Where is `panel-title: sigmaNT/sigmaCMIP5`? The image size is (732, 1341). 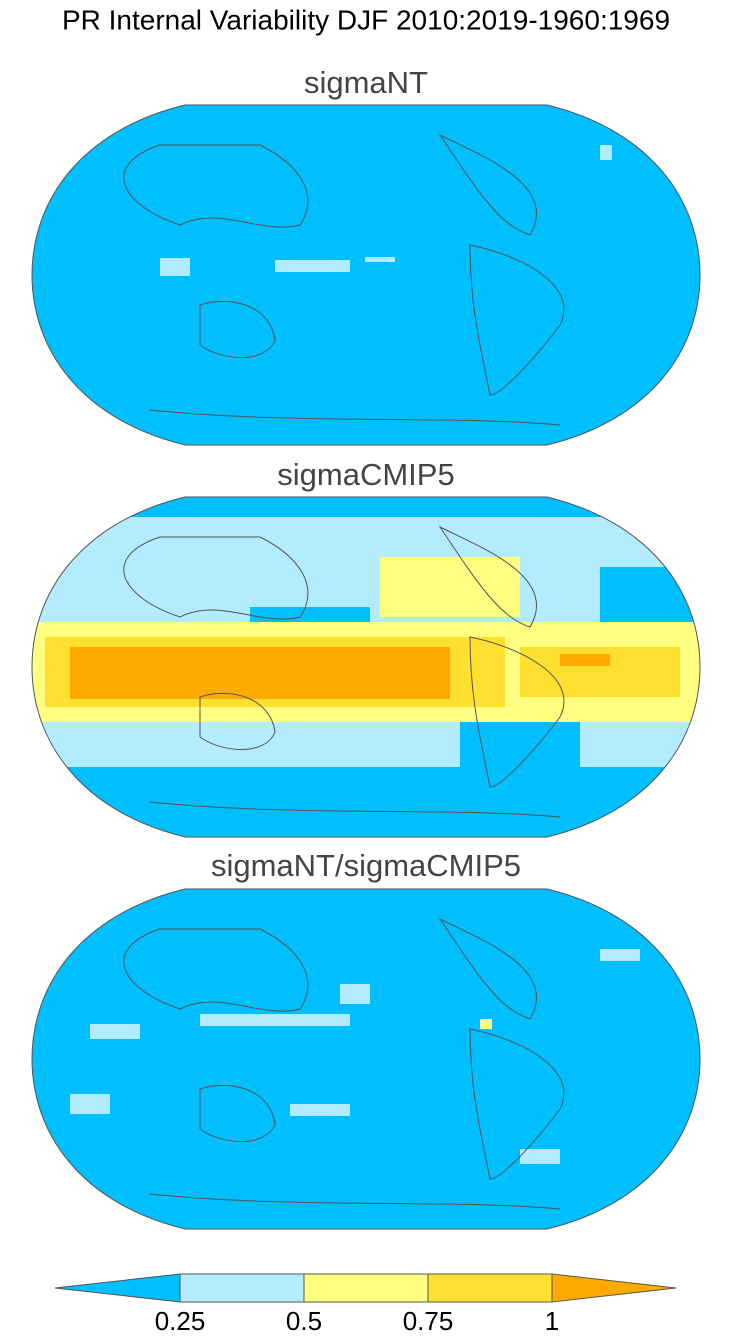 panel-title: sigmaNT/sigmaCMIP5 is located at coordinates (366, 865).